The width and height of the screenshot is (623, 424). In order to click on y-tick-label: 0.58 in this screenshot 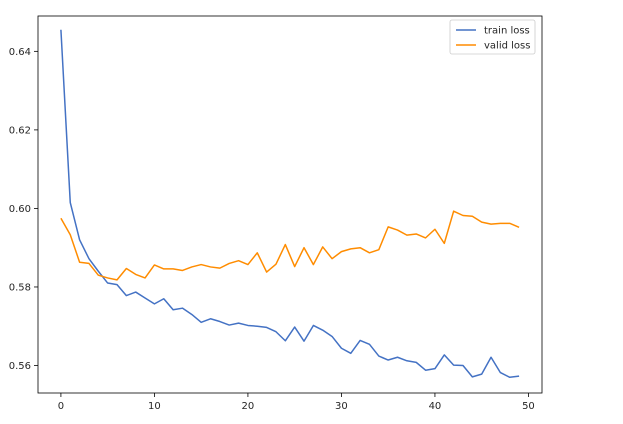, I will do `click(20, 287)`.